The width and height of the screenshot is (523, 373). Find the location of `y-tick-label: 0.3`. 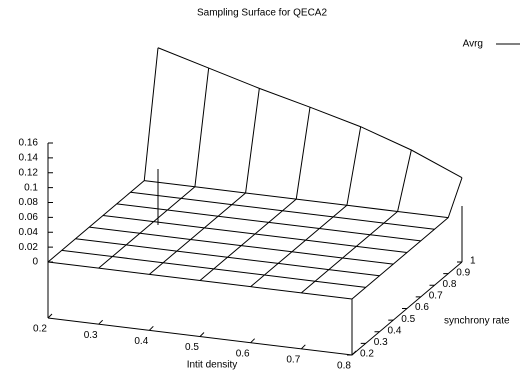

y-tick-label: 0.3 is located at coordinates (381, 342).